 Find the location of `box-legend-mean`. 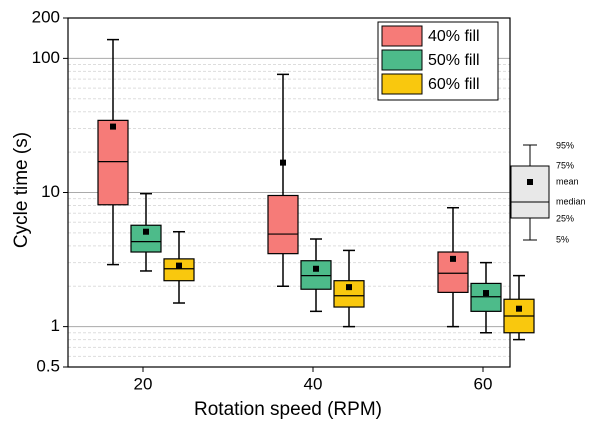

box-legend-mean is located at coordinates (530, 182).